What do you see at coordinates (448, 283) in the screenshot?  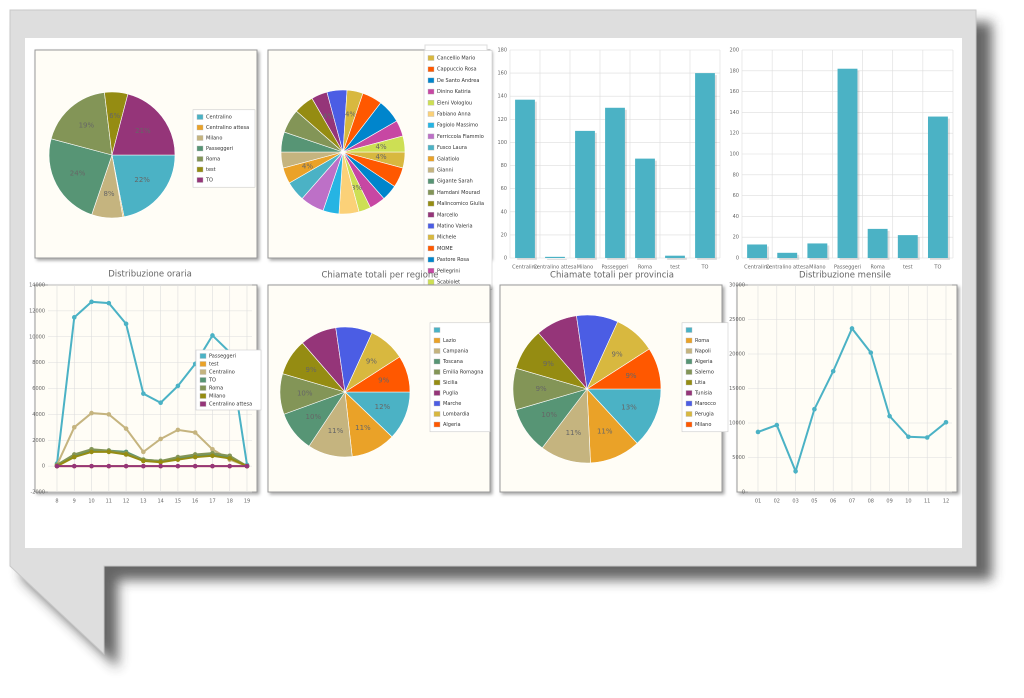 I see `legend-label: Scabiolet` at bounding box center [448, 283].